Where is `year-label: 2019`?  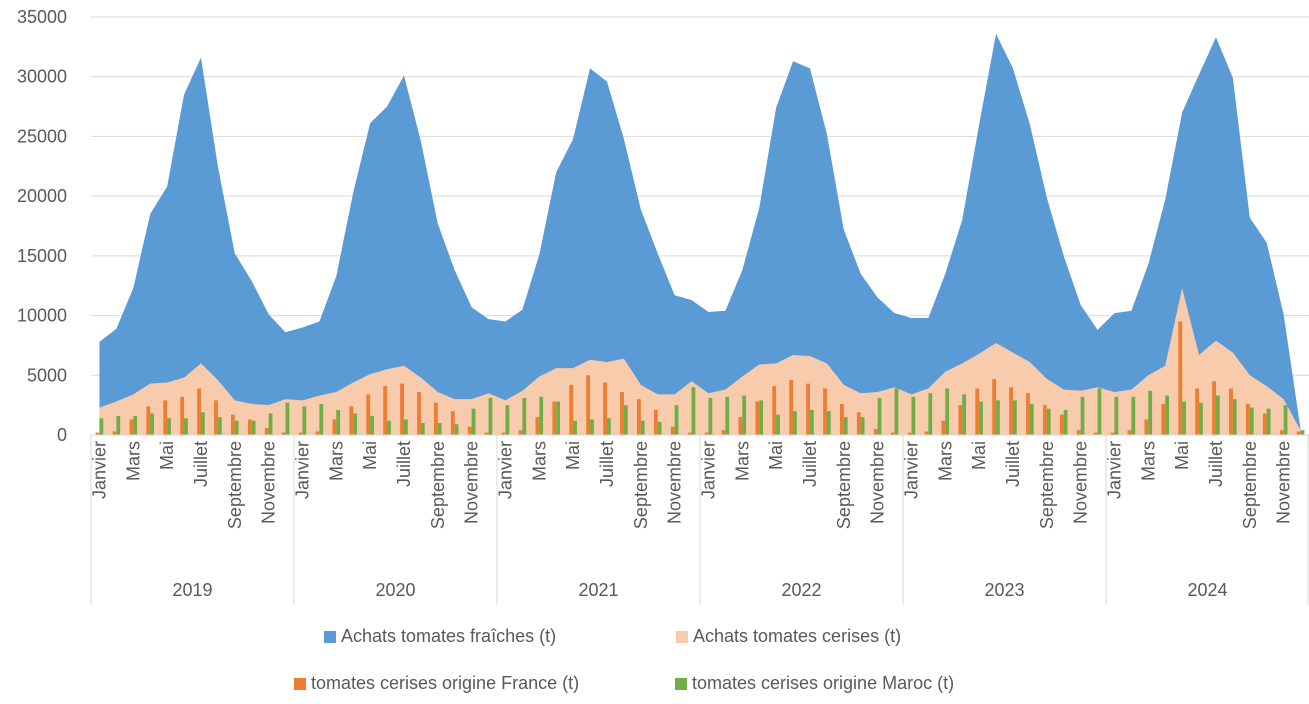
year-label: 2019 is located at coordinates (192, 590).